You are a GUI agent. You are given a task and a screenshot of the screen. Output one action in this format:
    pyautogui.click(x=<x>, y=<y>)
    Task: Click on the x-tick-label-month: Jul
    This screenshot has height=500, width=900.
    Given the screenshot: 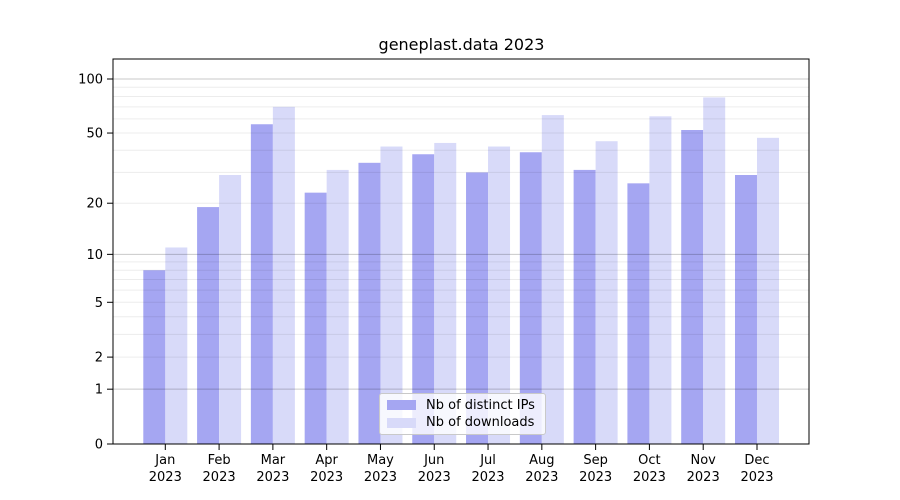 What is the action you would take?
    pyautogui.click(x=487, y=460)
    